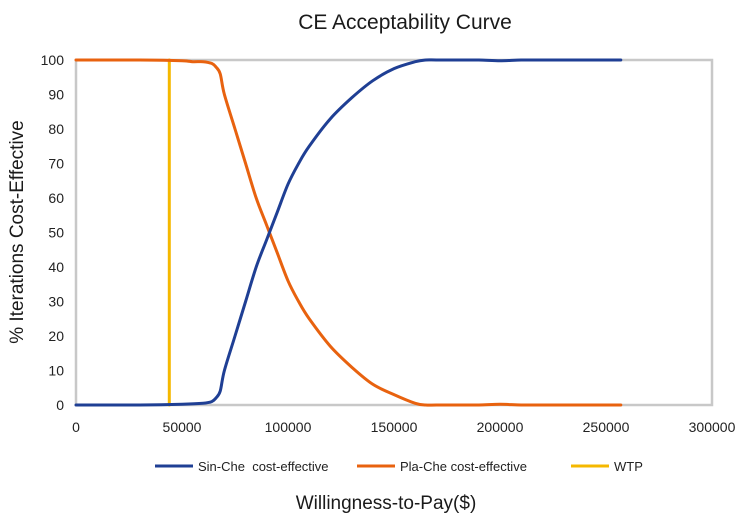 This screenshot has height=525, width=744. I want to click on y-tick-label: 100, so click(53, 60).